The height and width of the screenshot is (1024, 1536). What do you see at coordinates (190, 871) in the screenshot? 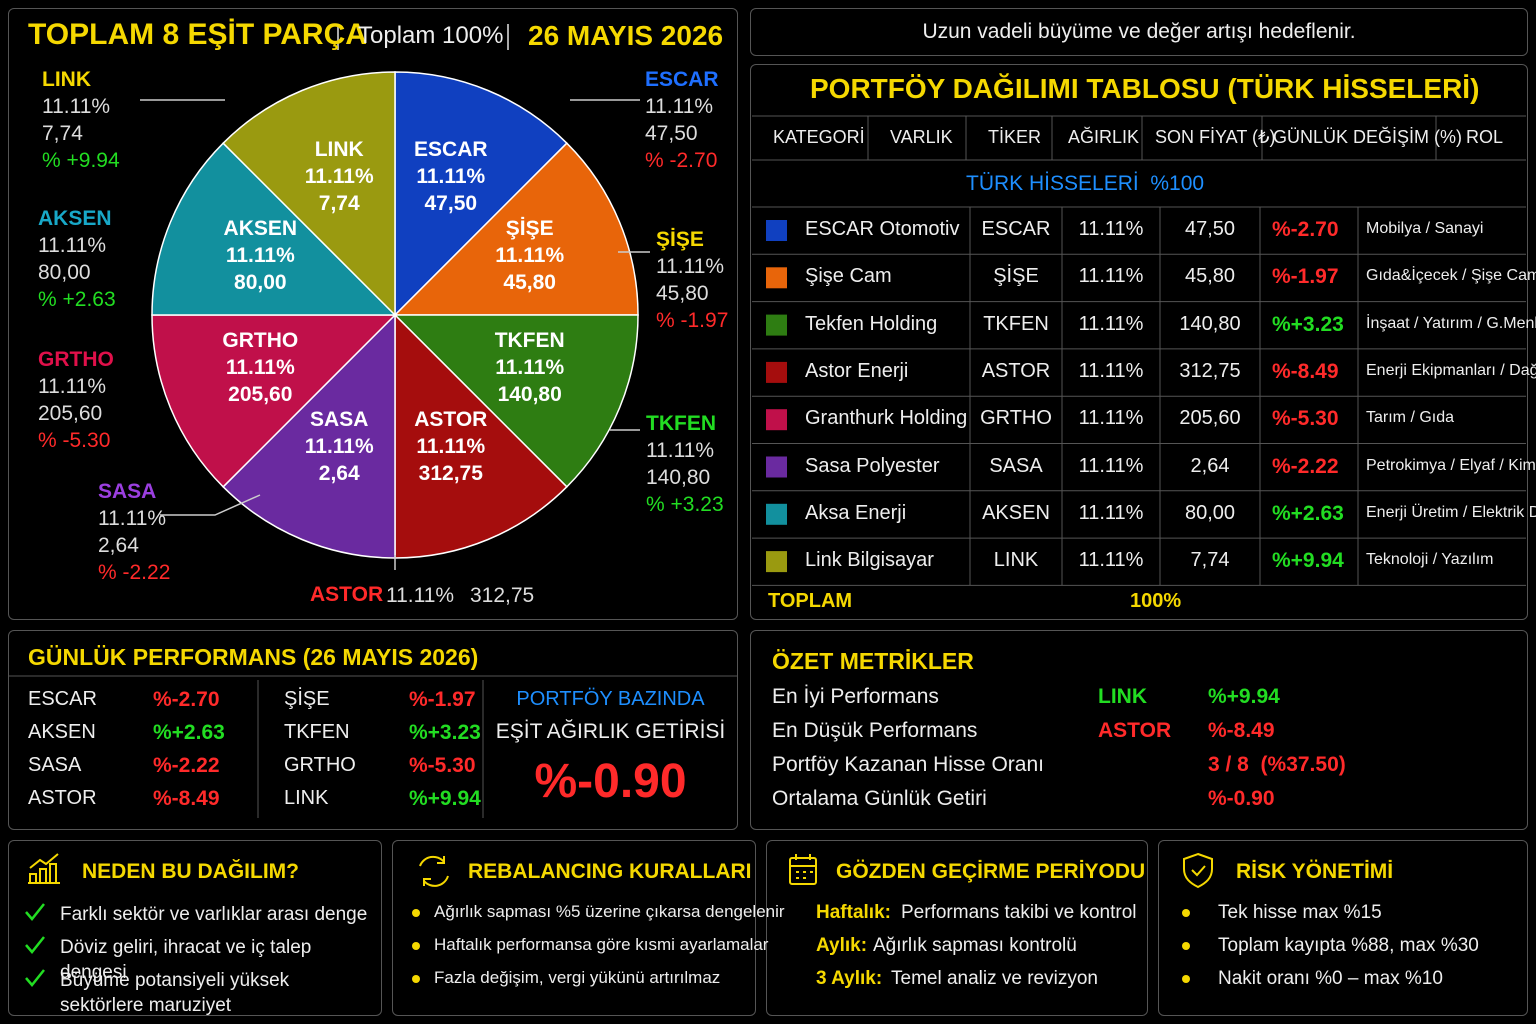
I see `card-title: NEDEN BU DAĞILIM?` at bounding box center [190, 871].